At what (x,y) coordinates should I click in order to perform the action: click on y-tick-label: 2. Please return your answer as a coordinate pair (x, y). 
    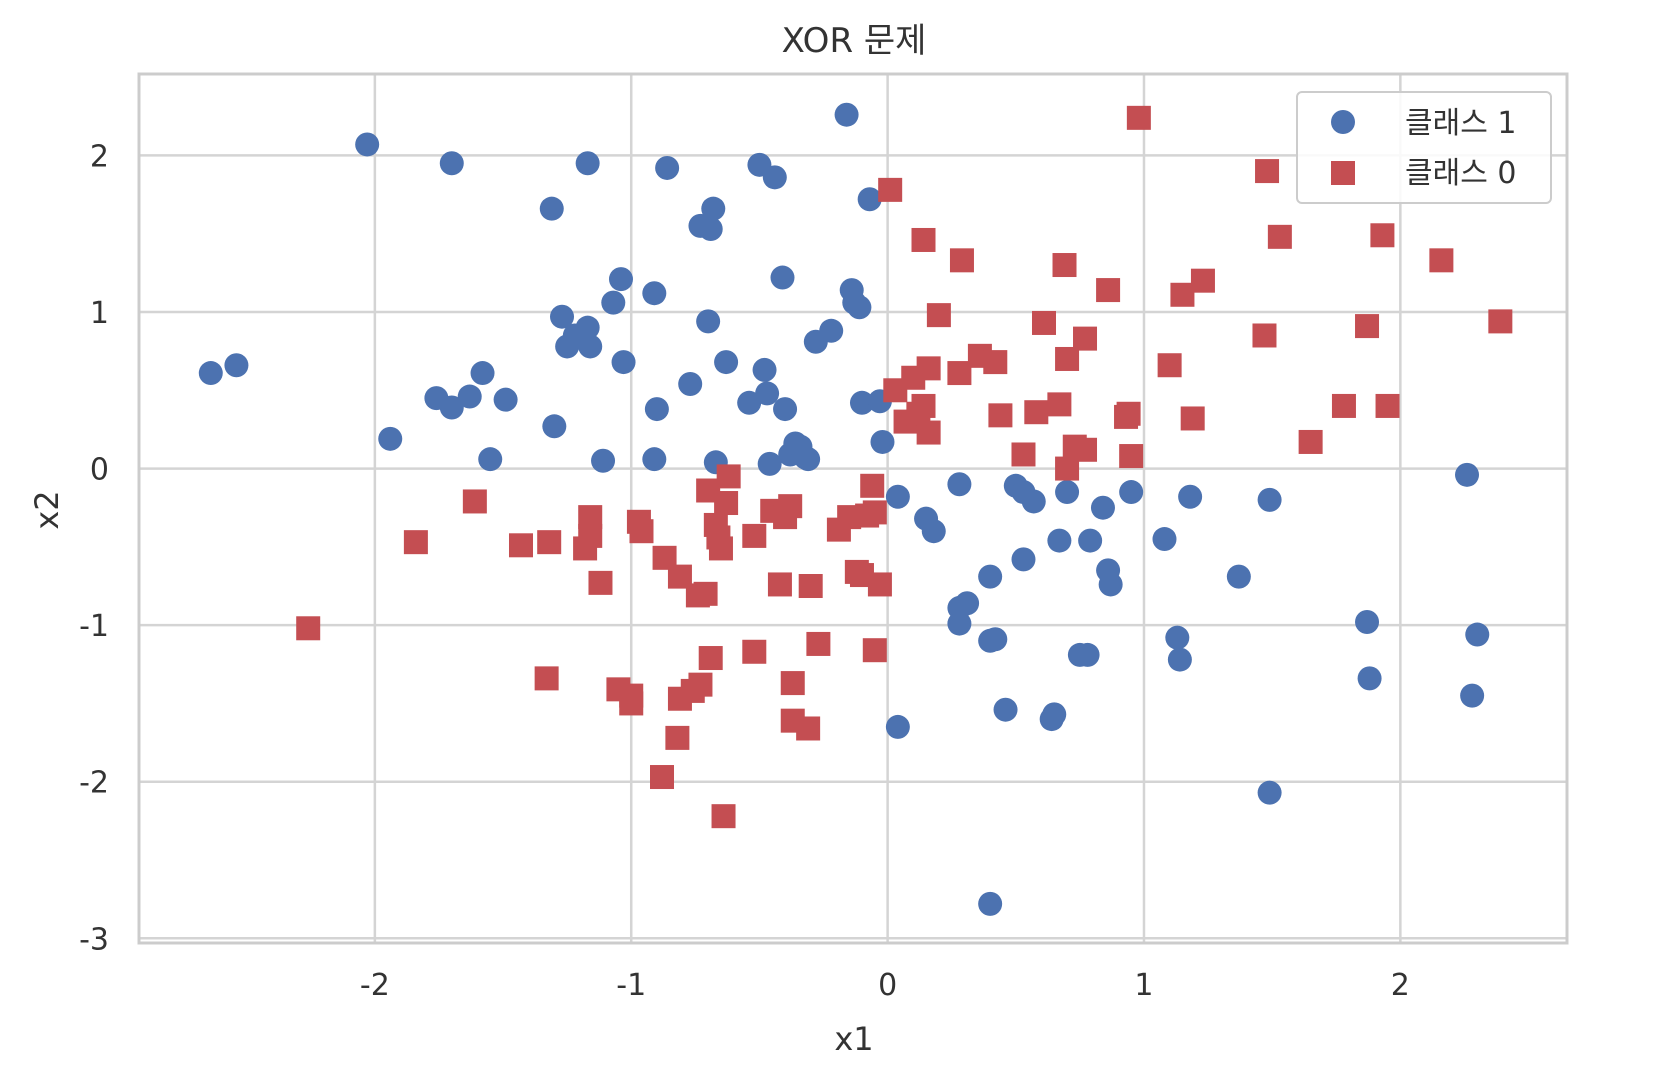
    Looking at the image, I should click on (99, 156).